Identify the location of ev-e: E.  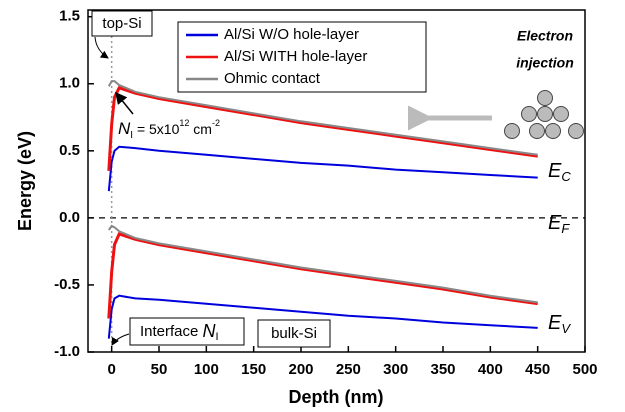
(555, 323).